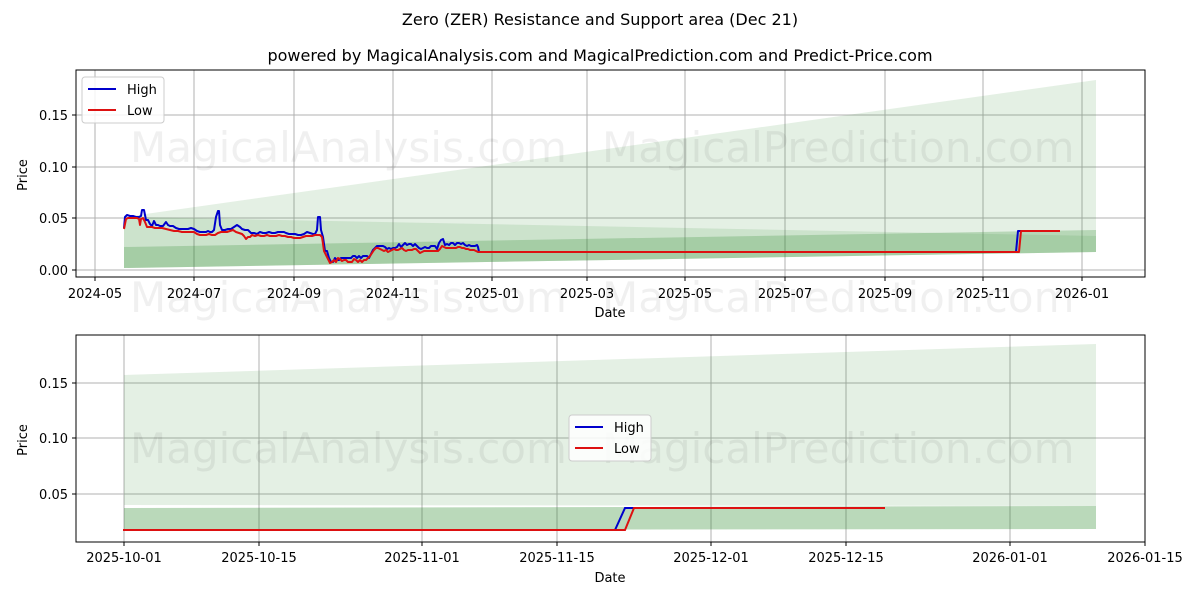 This screenshot has width=1200, height=600. I want to click on top-xtick: 2025-09, so click(885, 294).